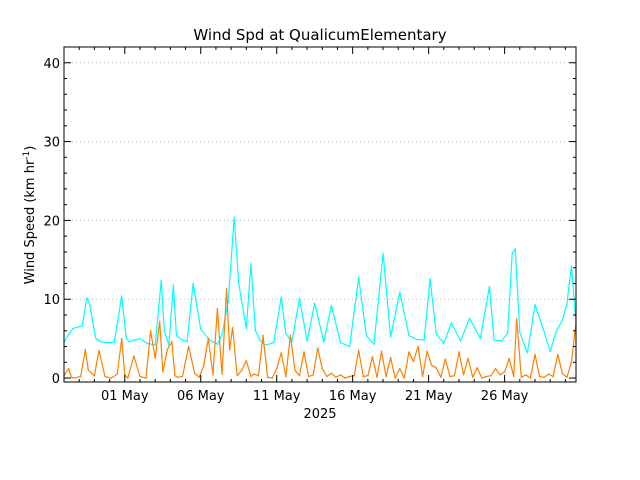 This screenshot has width=640, height=480. What do you see at coordinates (27, 155) in the screenshot?
I see `y-axis-label-superscript: -1` at bounding box center [27, 155].